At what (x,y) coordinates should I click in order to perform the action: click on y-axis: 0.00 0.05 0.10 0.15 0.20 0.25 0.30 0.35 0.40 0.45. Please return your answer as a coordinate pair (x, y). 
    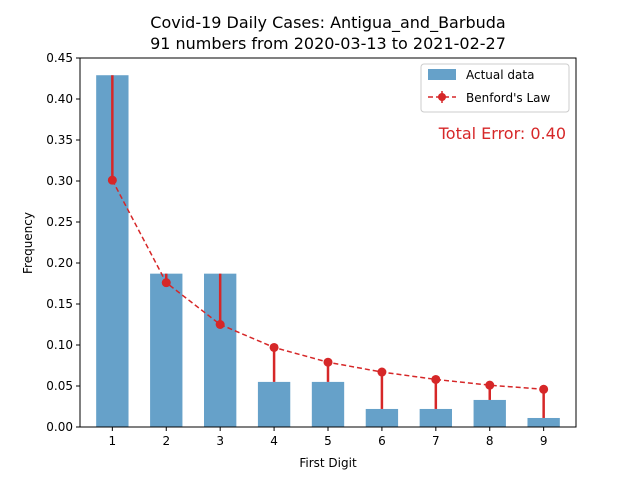
    Looking at the image, I should click on (63, 242).